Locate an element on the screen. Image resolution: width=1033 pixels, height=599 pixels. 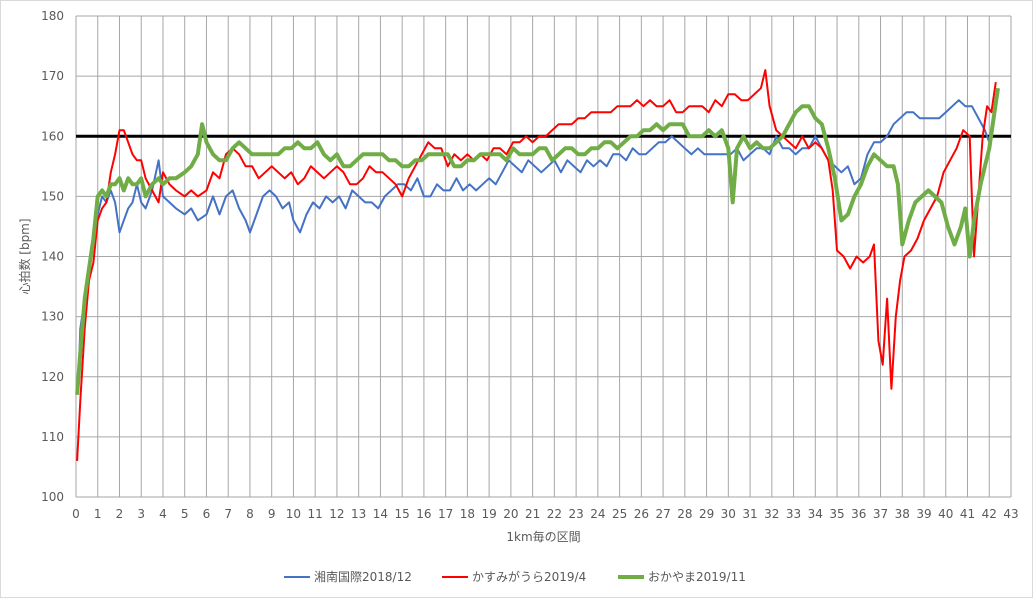
x-tick-label: 3 is located at coordinates (141, 514).